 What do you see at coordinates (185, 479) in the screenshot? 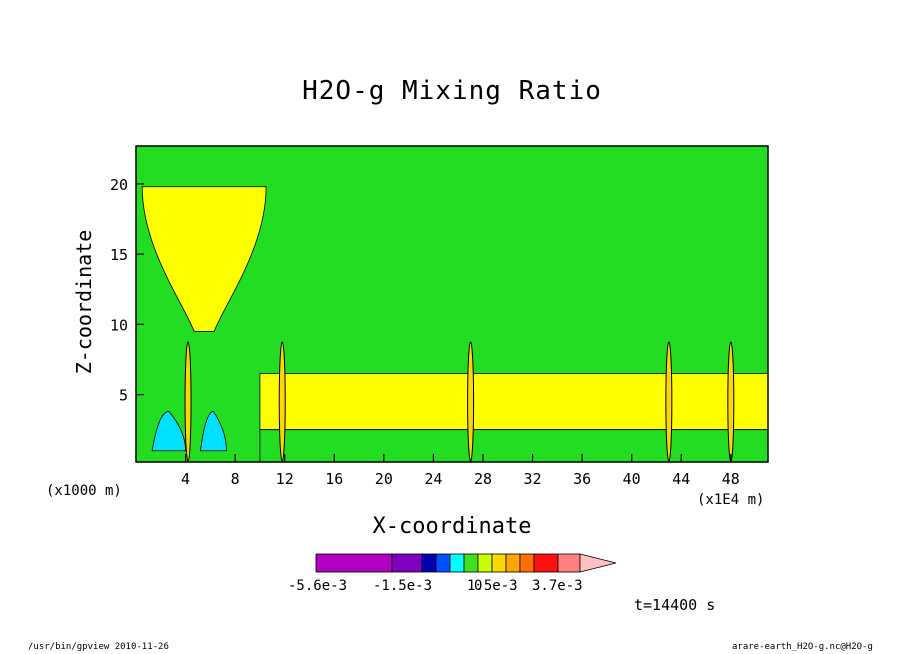
I see `x-tick-label: 4` at bounding box center [185, 479].